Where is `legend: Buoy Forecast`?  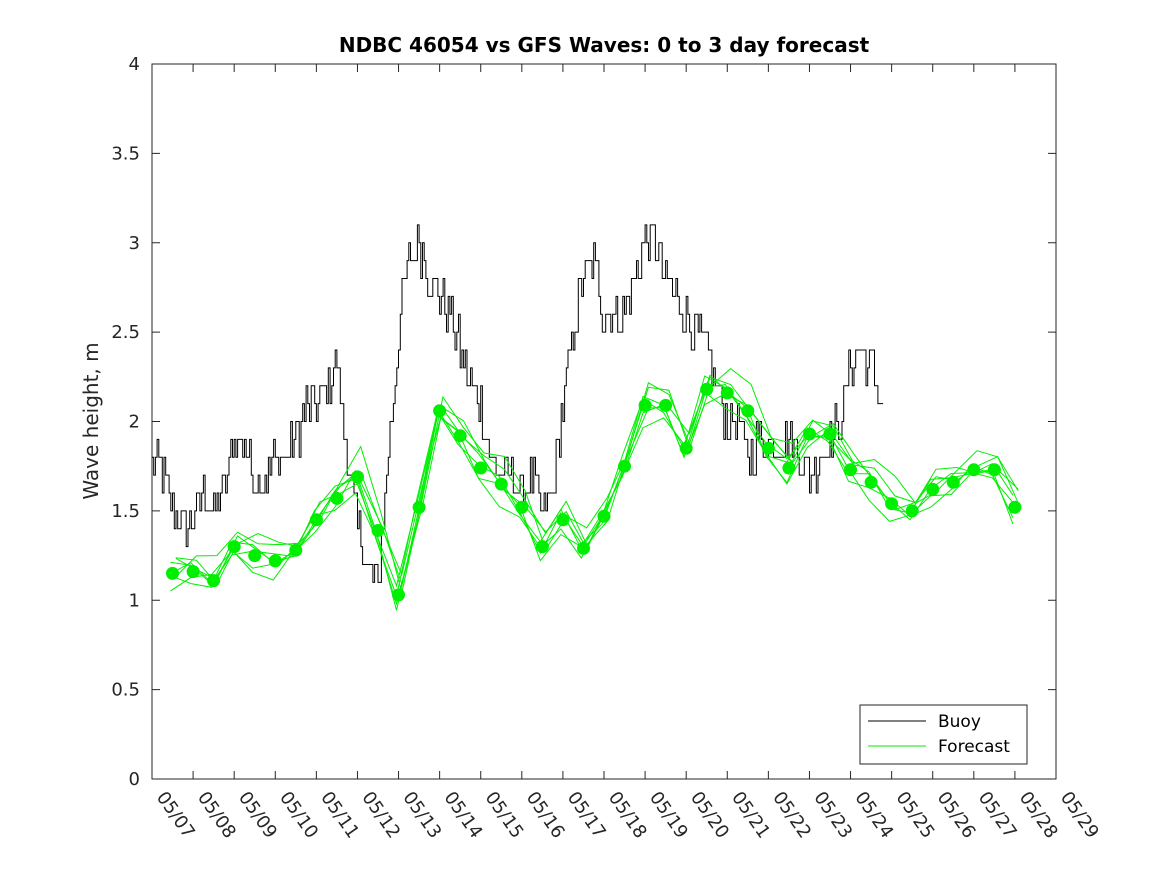 legend: Buoy Forecast is located at coordinates (943, 734).